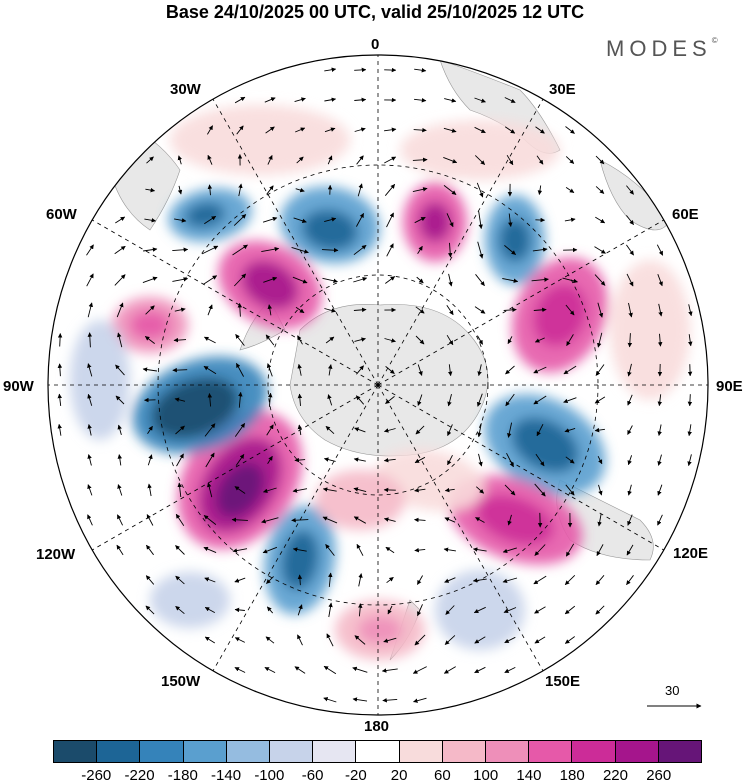  I want to click on label-lon-180: 180, so click(376, 726).